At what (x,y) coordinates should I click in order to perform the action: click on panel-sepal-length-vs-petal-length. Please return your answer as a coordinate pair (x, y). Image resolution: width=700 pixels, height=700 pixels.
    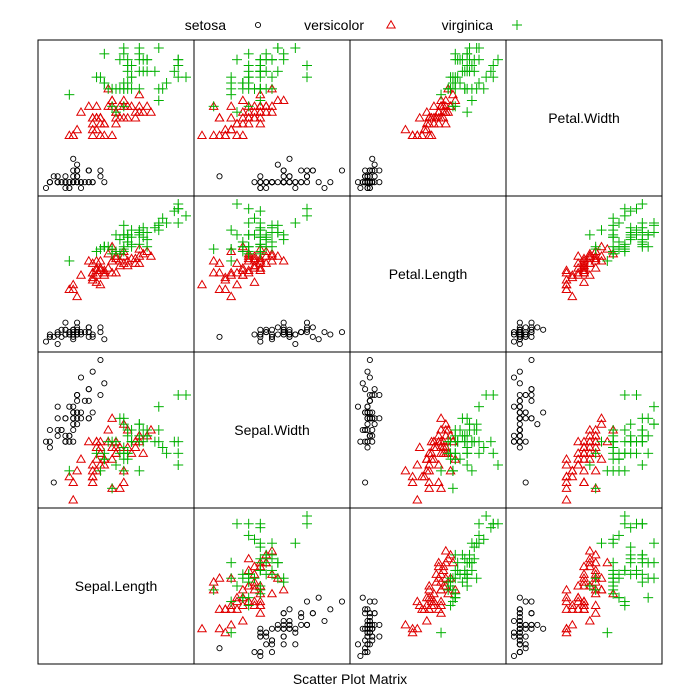
    Looking at the image, I should click on (116, 274).